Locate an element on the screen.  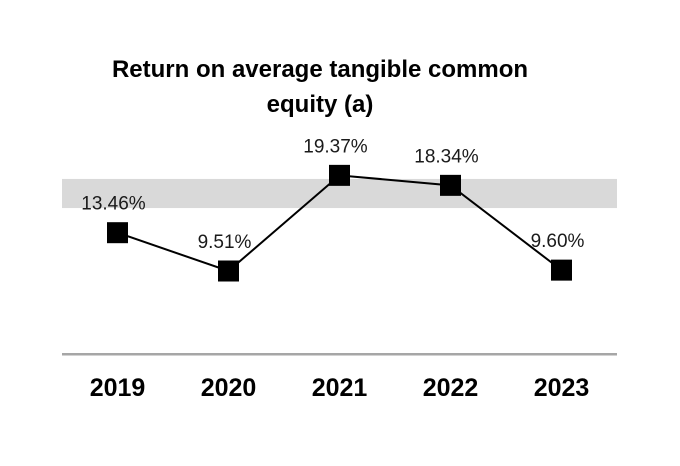
x-tick-2019: 2019 is located at coordinates (118, 388).